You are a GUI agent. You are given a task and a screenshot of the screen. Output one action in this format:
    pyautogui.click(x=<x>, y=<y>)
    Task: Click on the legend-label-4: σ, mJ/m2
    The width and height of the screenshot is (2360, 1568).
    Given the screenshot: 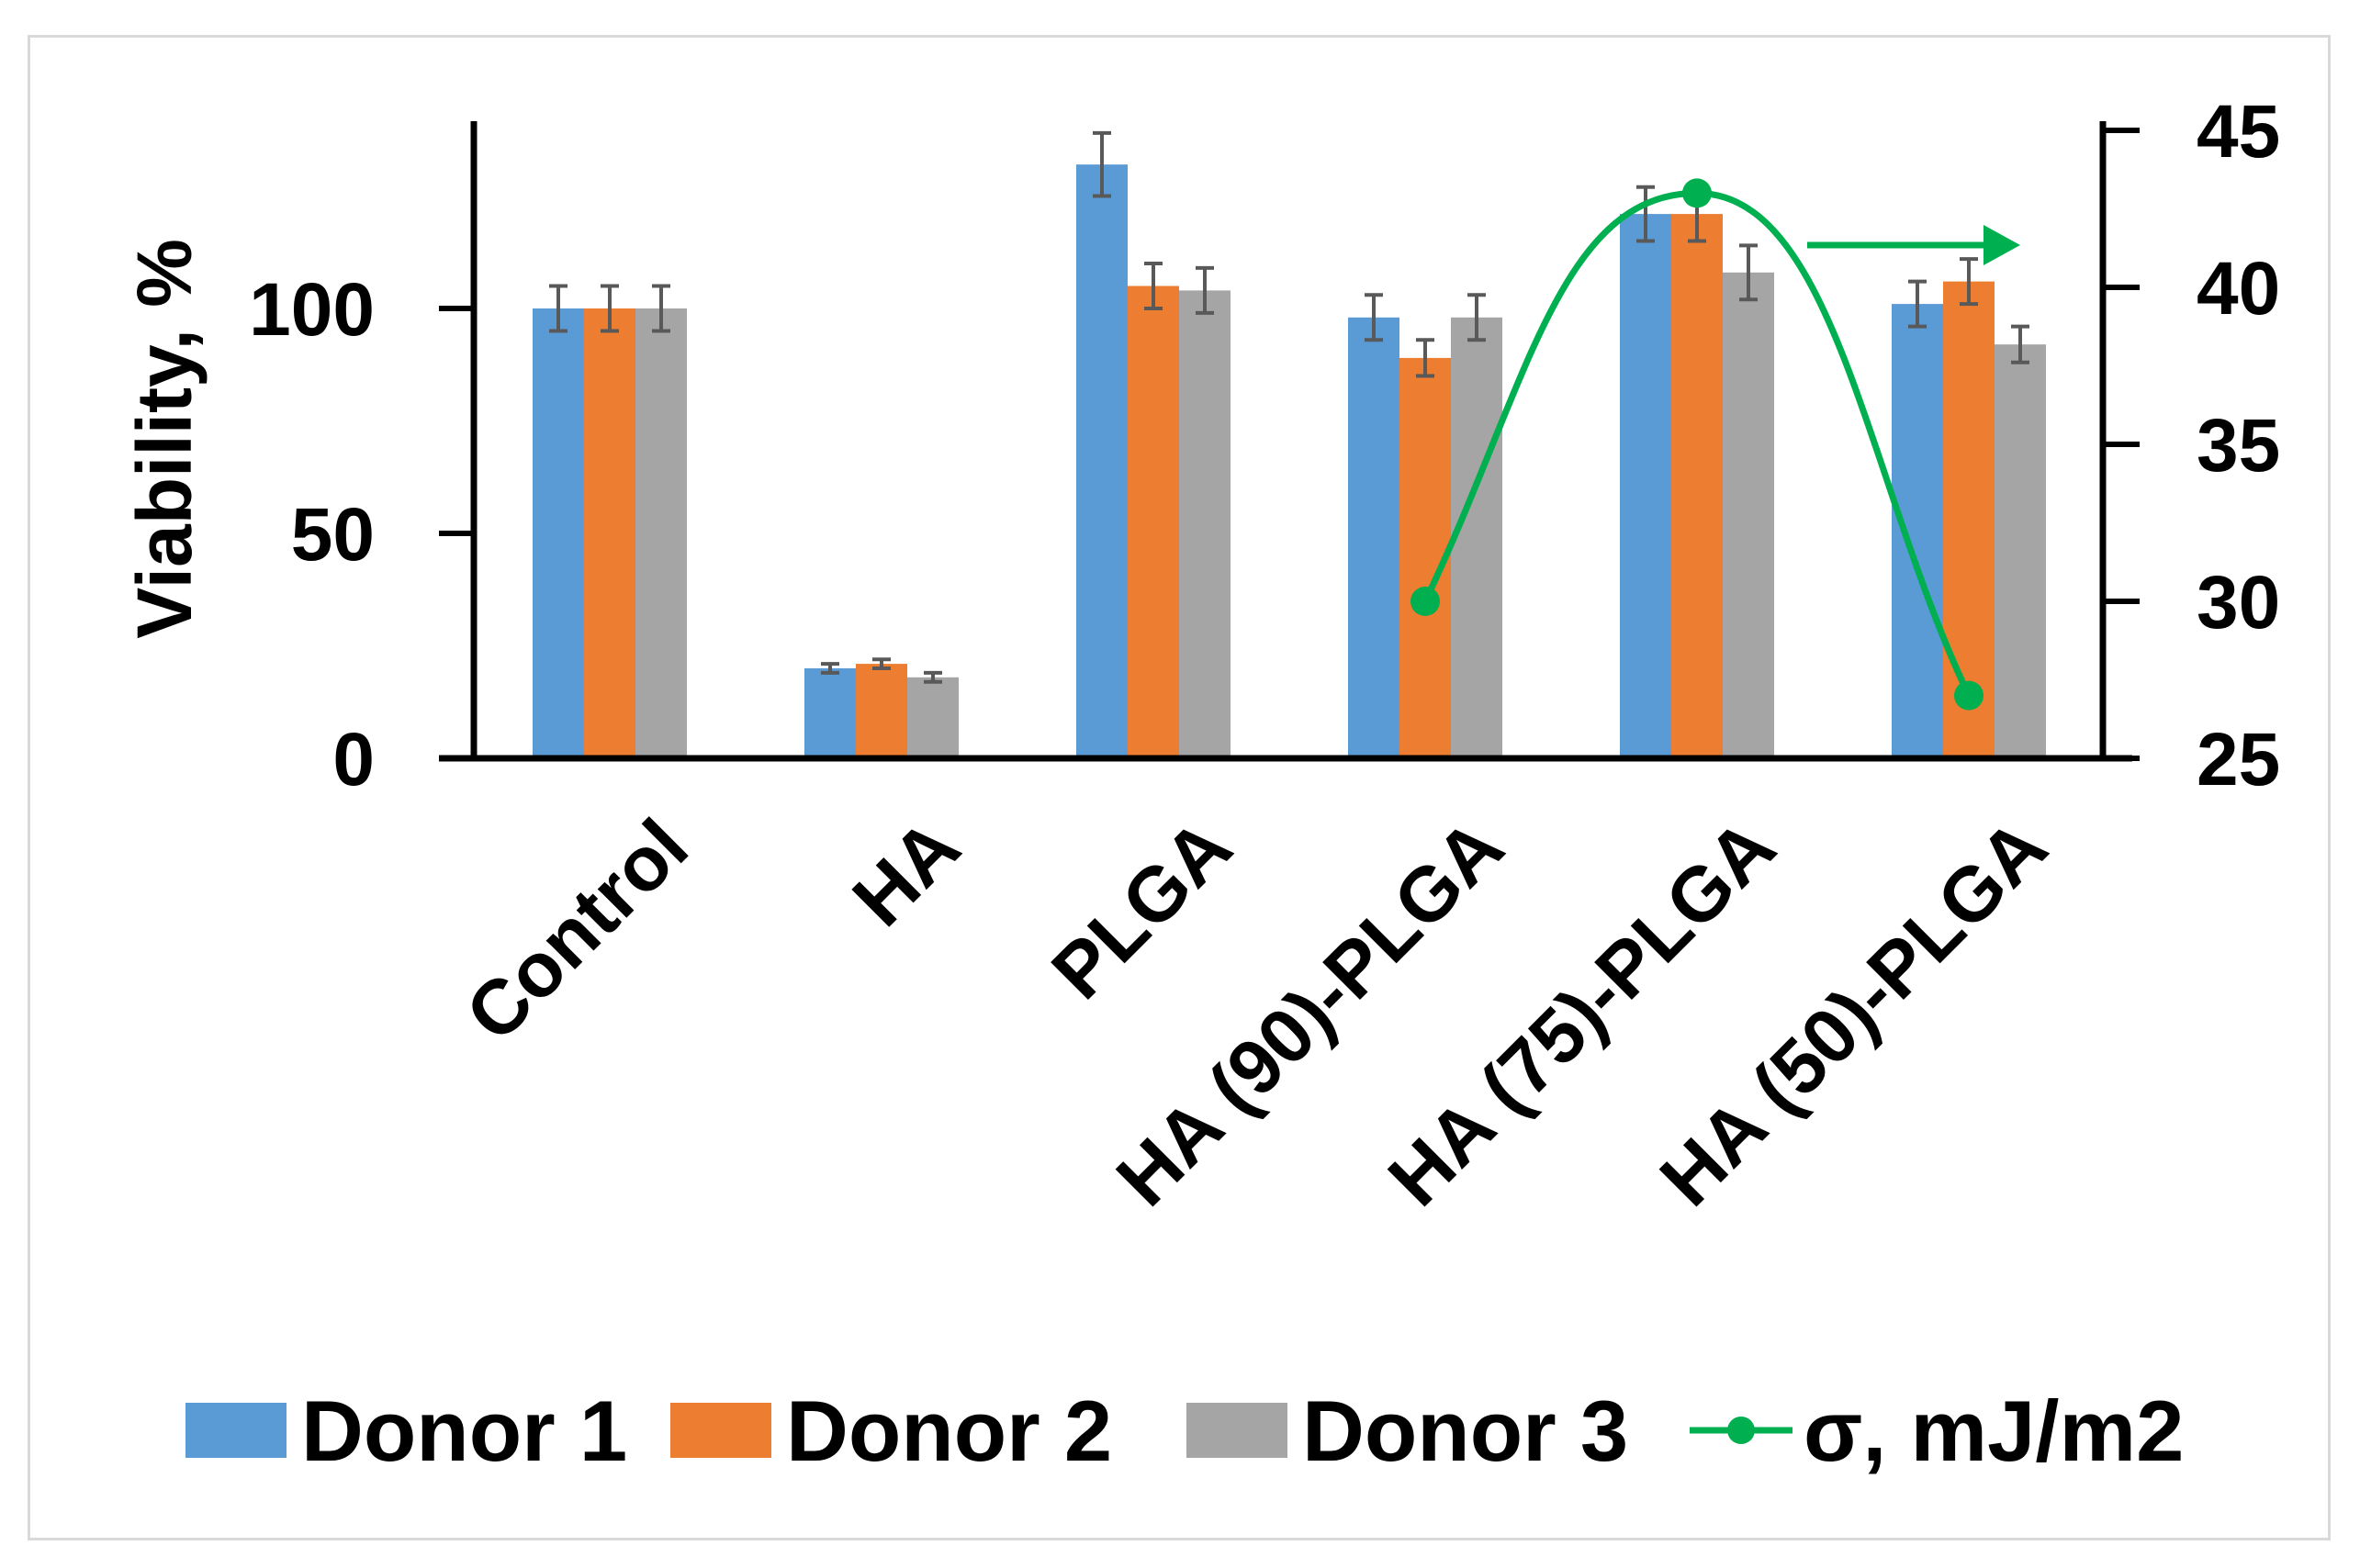 What is the action you would take?
    pyautogui.click(x=1994, y=1431)
    